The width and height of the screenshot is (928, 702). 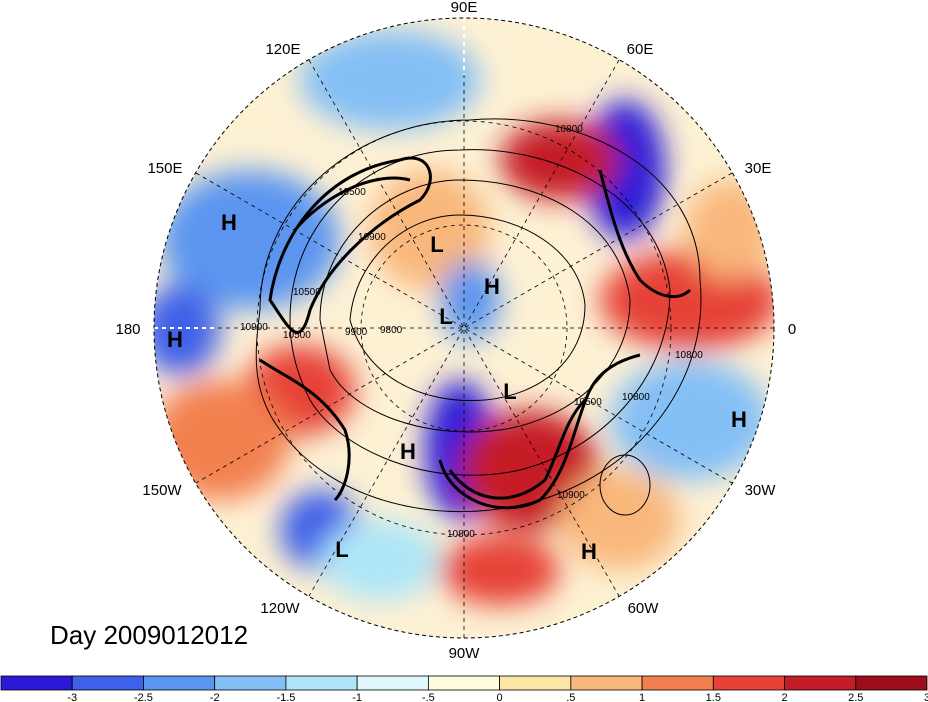 What do you see at coordinates (164, 168) in the screenshot?
I see `lon-label-150e: 150E` at bounding box center [164, 168].